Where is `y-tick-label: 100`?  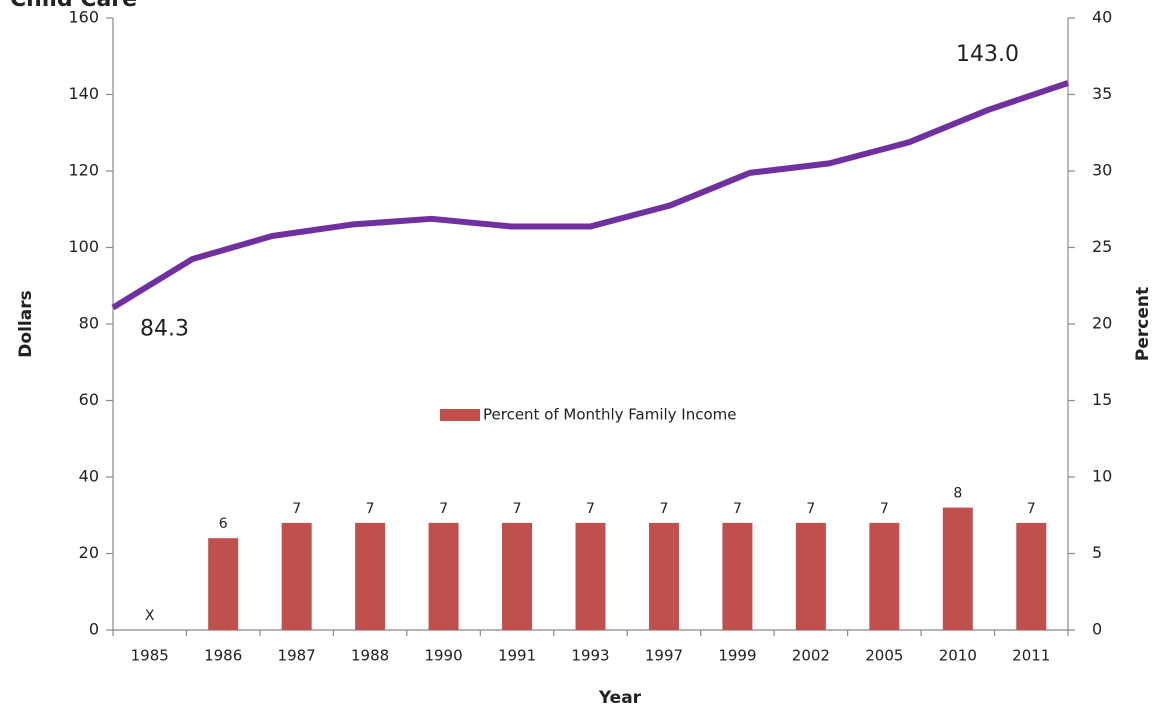
y-tick-label: 100 is located at coordinates (83, 246).